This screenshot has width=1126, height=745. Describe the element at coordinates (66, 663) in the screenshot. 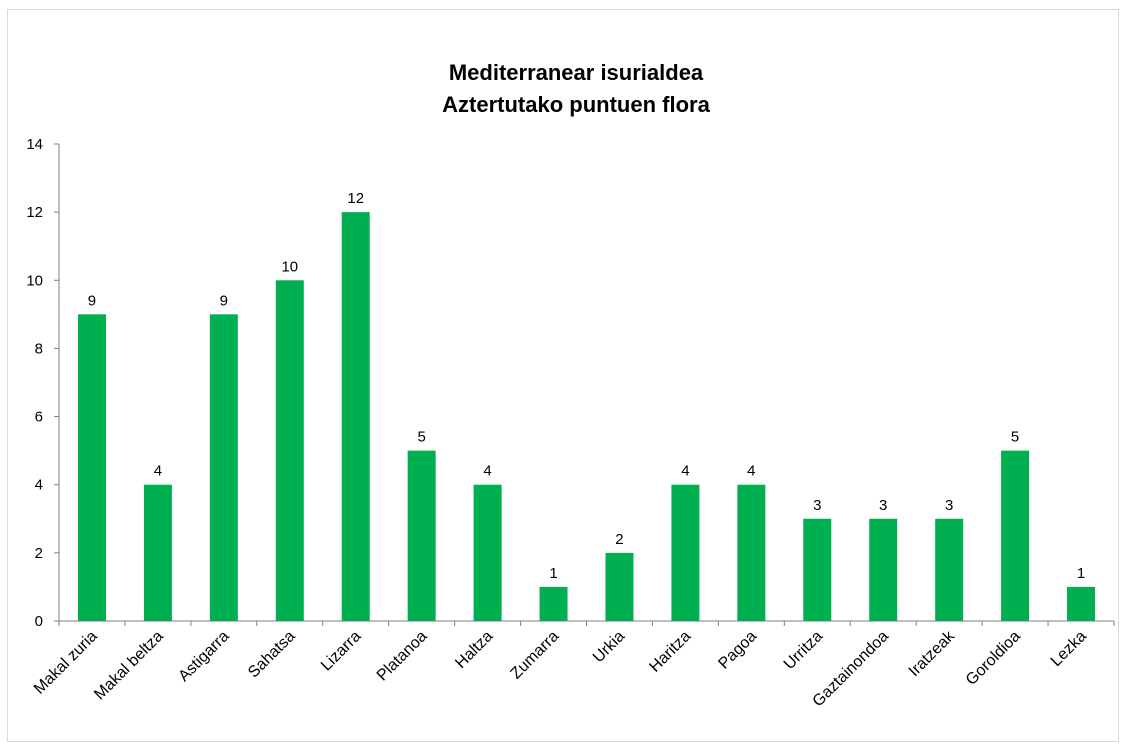

I see `x-category-label: Makal zuria` at that location.